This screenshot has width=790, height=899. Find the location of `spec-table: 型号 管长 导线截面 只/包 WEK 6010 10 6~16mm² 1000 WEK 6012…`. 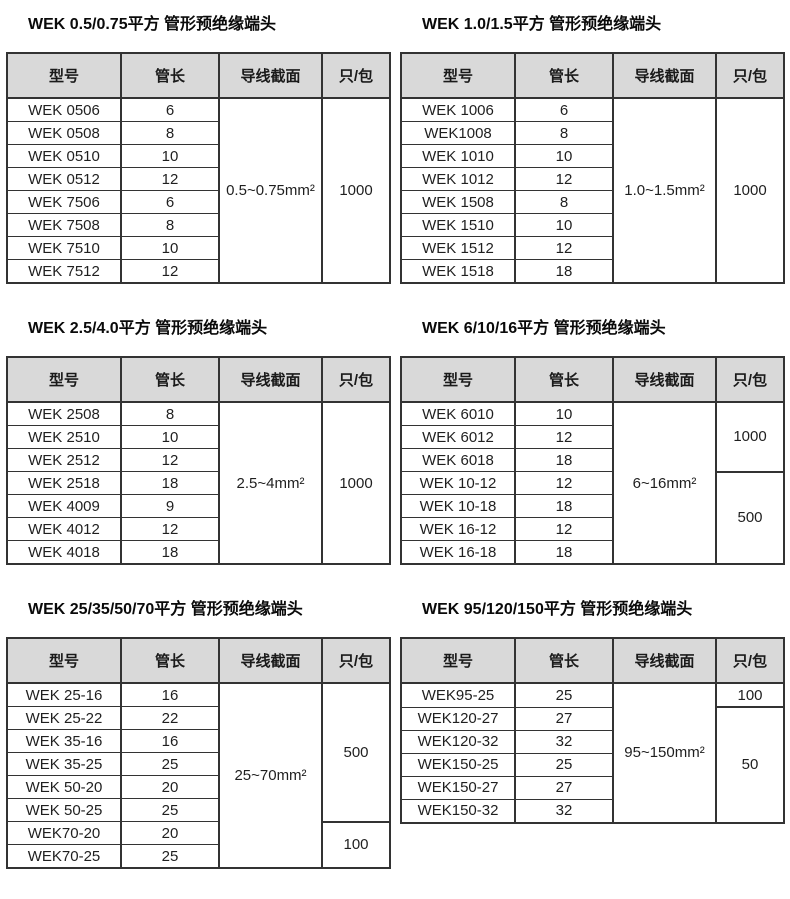

spec-table: 型号 管长 导线截面 只/包 WEK 6010 10 6~16mm² 1000 WEK 6012… is located at coordinates (592, 460).